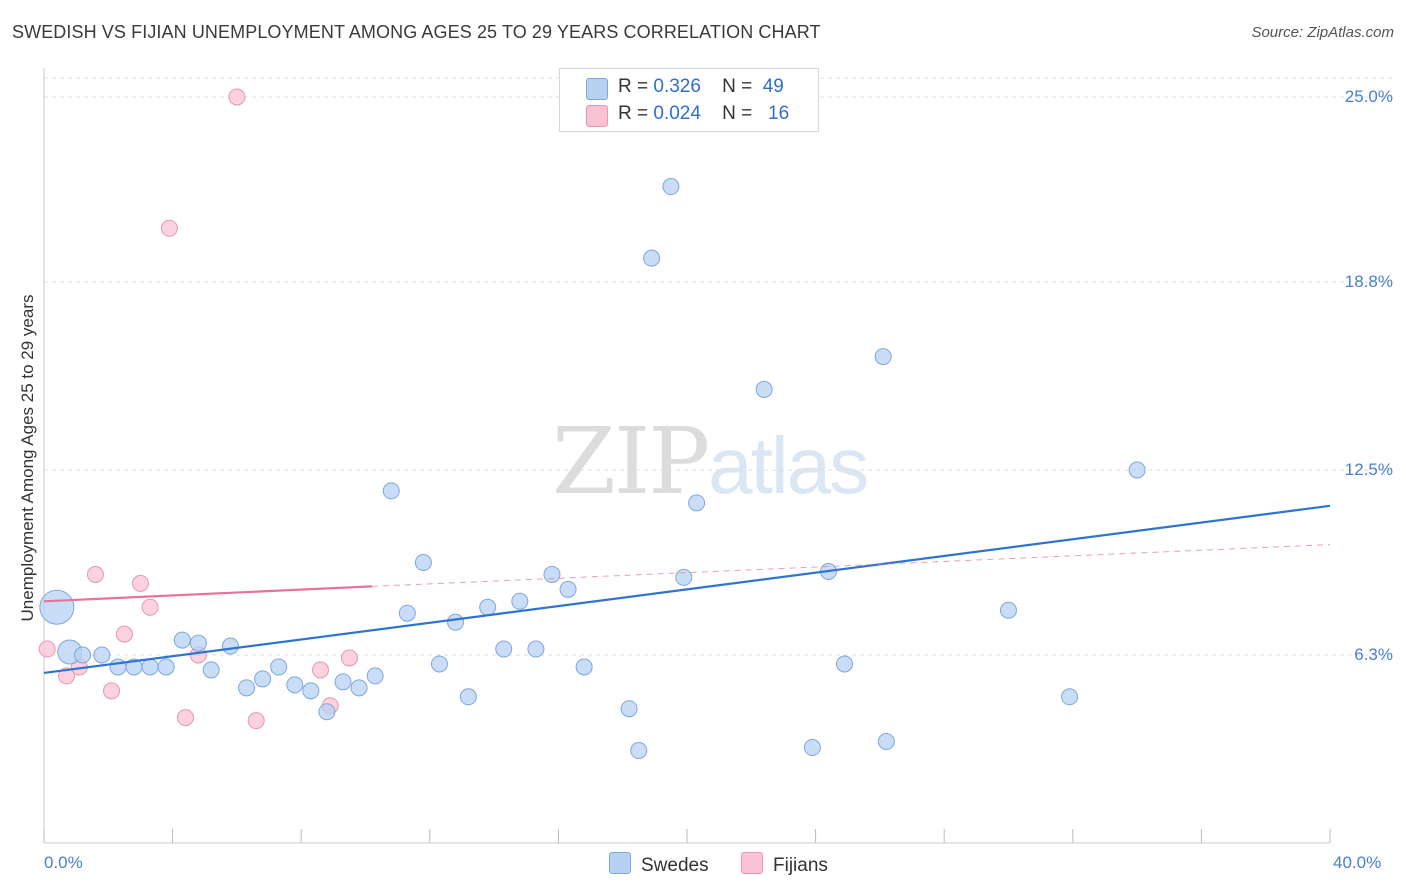 Image resolution: width=1406 pixels, height=892 pixels. What do you see at coordinates (207, 594) in the screenshot?
I see `fijians-trend-line` at bounding box center [207, 594].